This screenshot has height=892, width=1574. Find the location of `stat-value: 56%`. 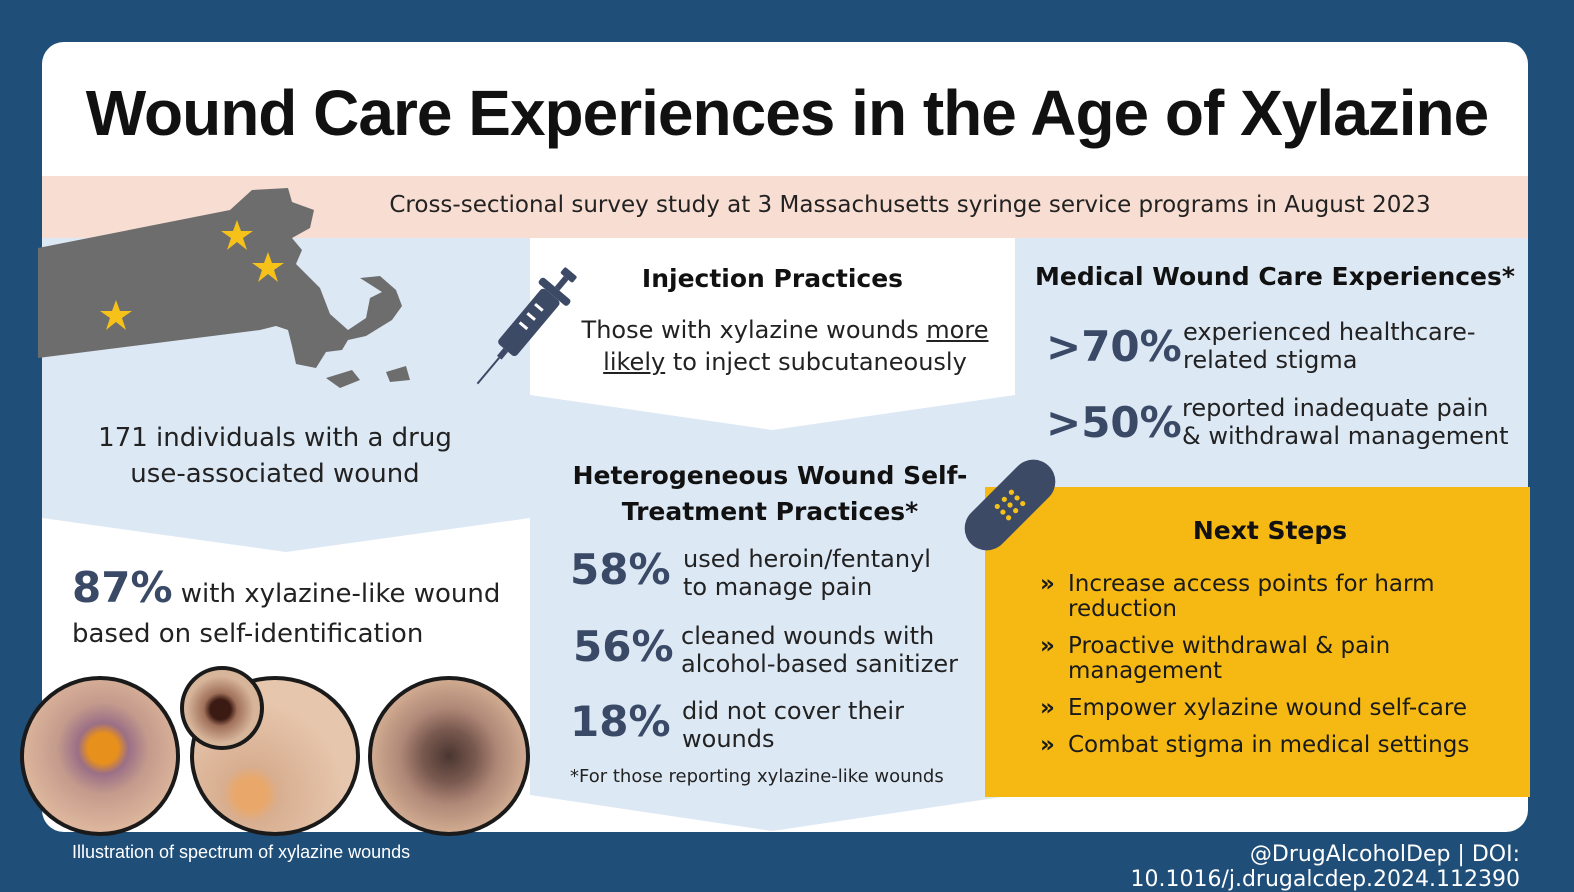

stat-value: 56% is located at coordinates (623, 646).